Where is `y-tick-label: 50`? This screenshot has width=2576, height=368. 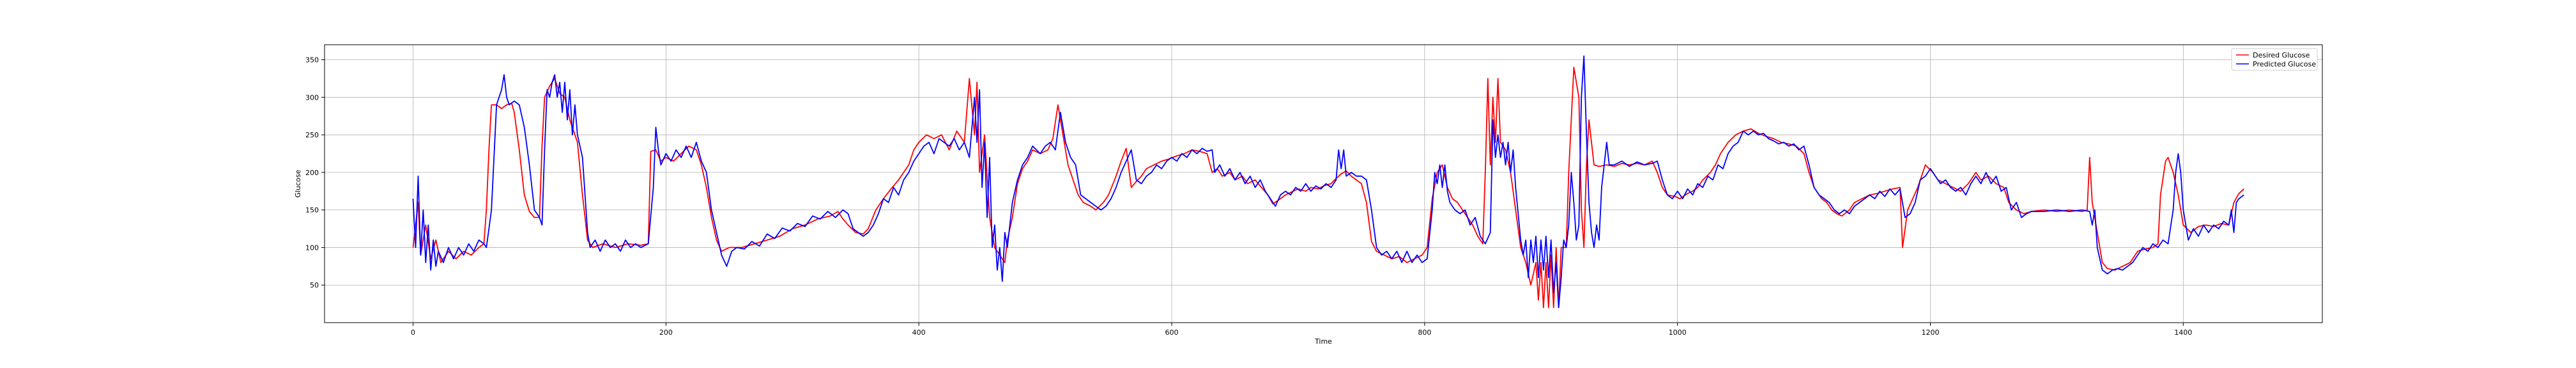 y-tick-label: 50 is located at coordinates (314, 285).